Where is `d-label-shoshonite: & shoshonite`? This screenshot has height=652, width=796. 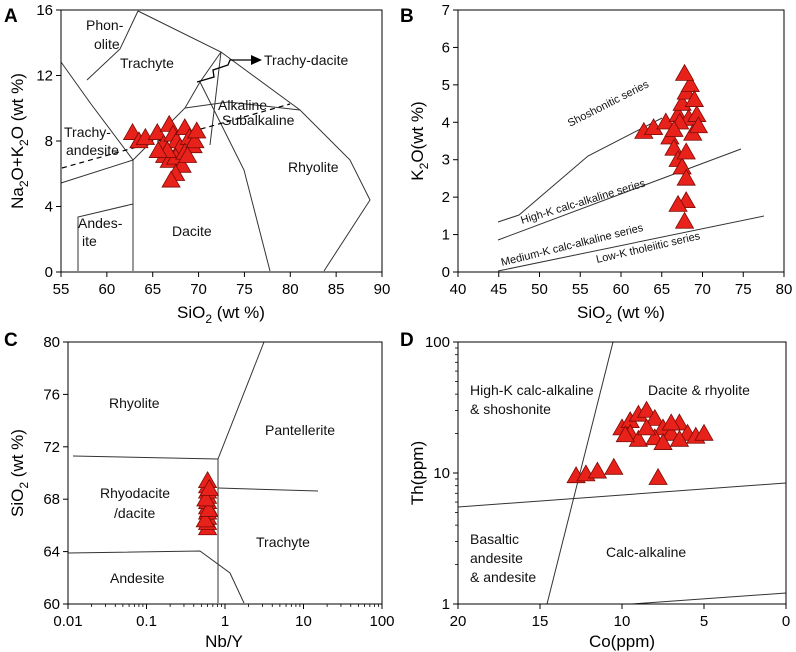 d-label-shoshonite: & shoshonite is located at coordinates (510, 409).